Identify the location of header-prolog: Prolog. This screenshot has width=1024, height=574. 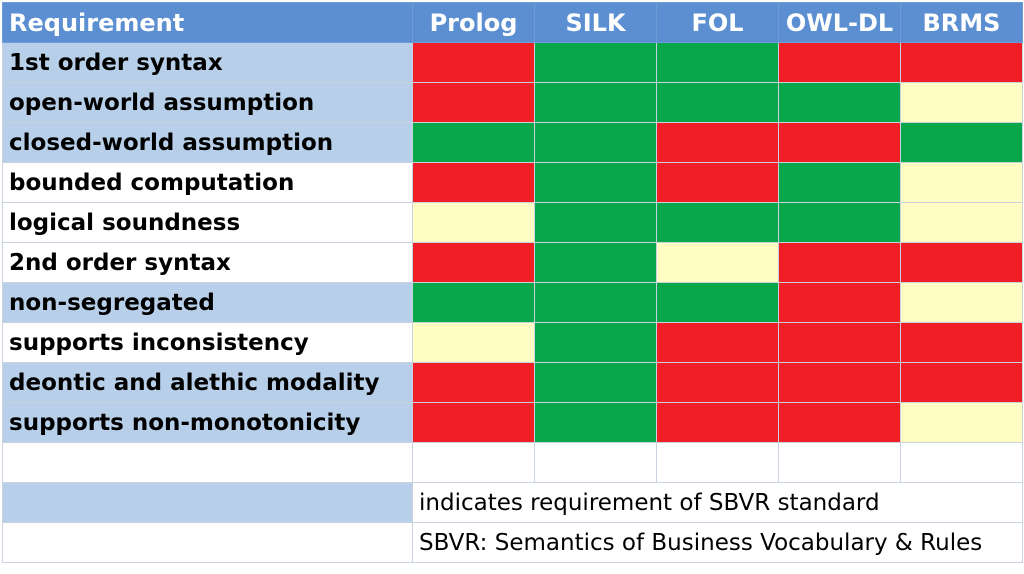
(473, 22).